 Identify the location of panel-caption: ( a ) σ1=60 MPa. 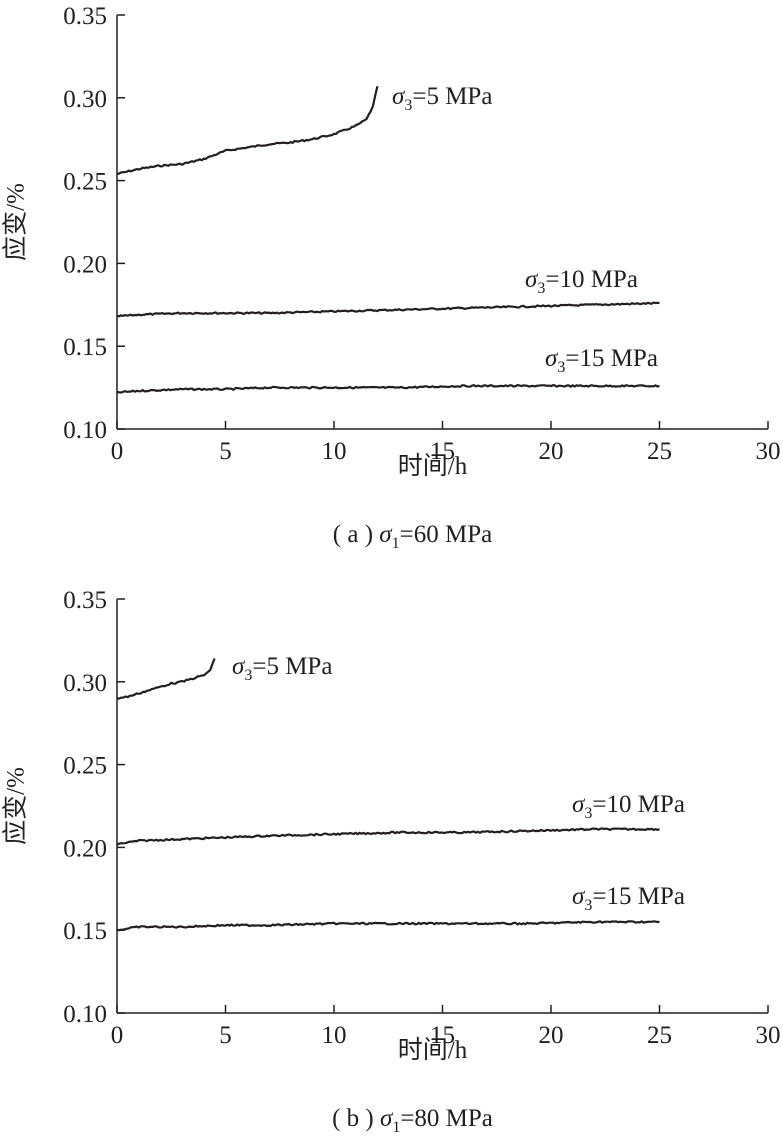
(412, 536).